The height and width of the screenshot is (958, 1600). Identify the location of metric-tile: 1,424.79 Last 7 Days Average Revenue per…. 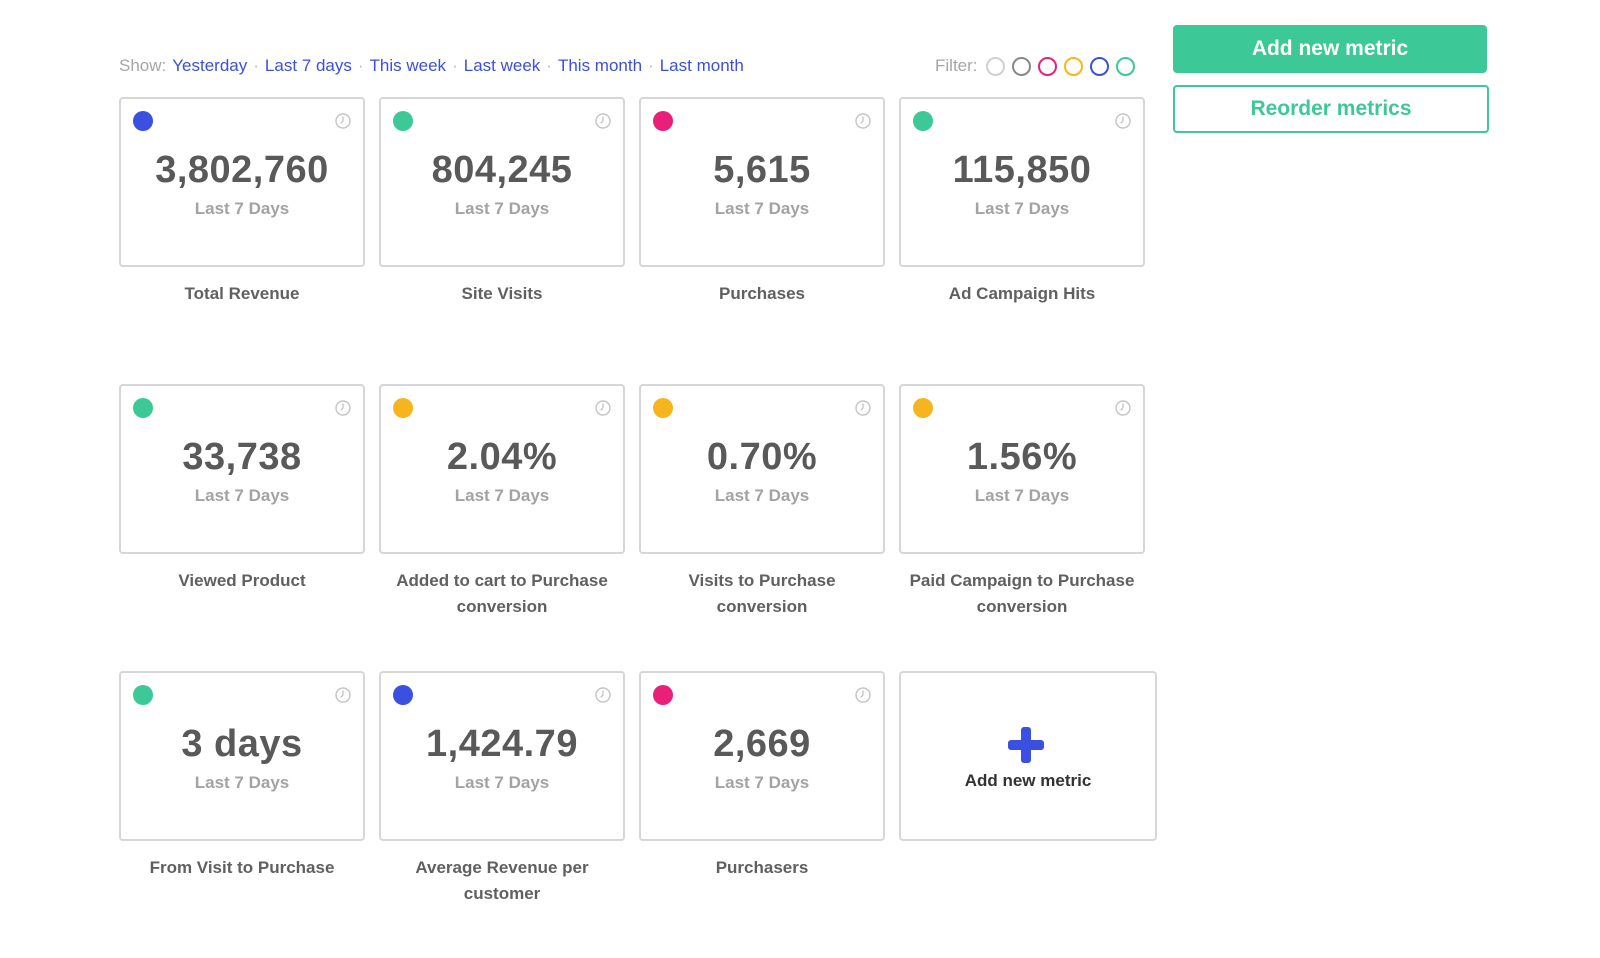
(502, 814).